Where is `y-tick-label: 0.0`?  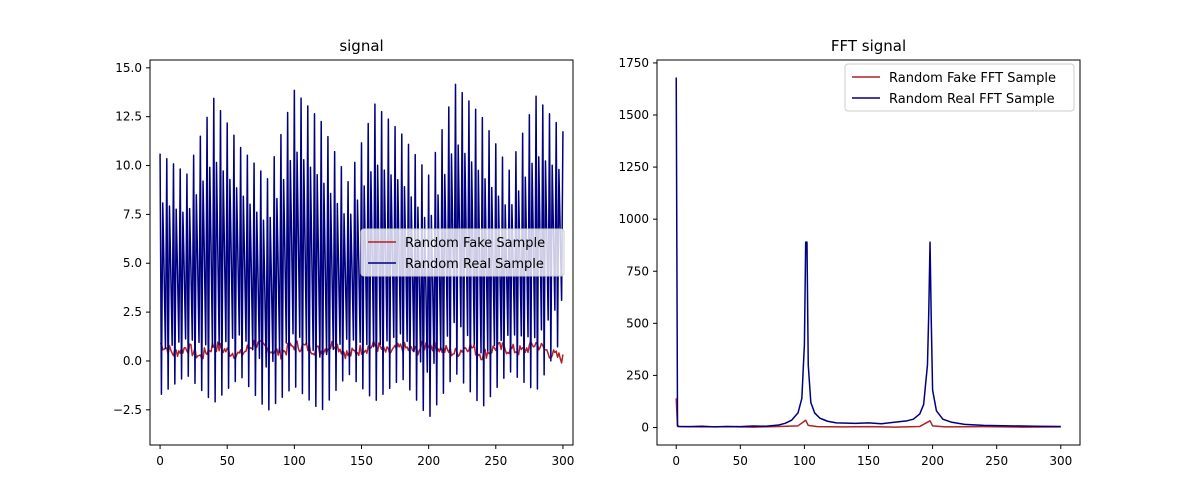
y-tick-label: 0.0 is located at coordinates (132, 361).